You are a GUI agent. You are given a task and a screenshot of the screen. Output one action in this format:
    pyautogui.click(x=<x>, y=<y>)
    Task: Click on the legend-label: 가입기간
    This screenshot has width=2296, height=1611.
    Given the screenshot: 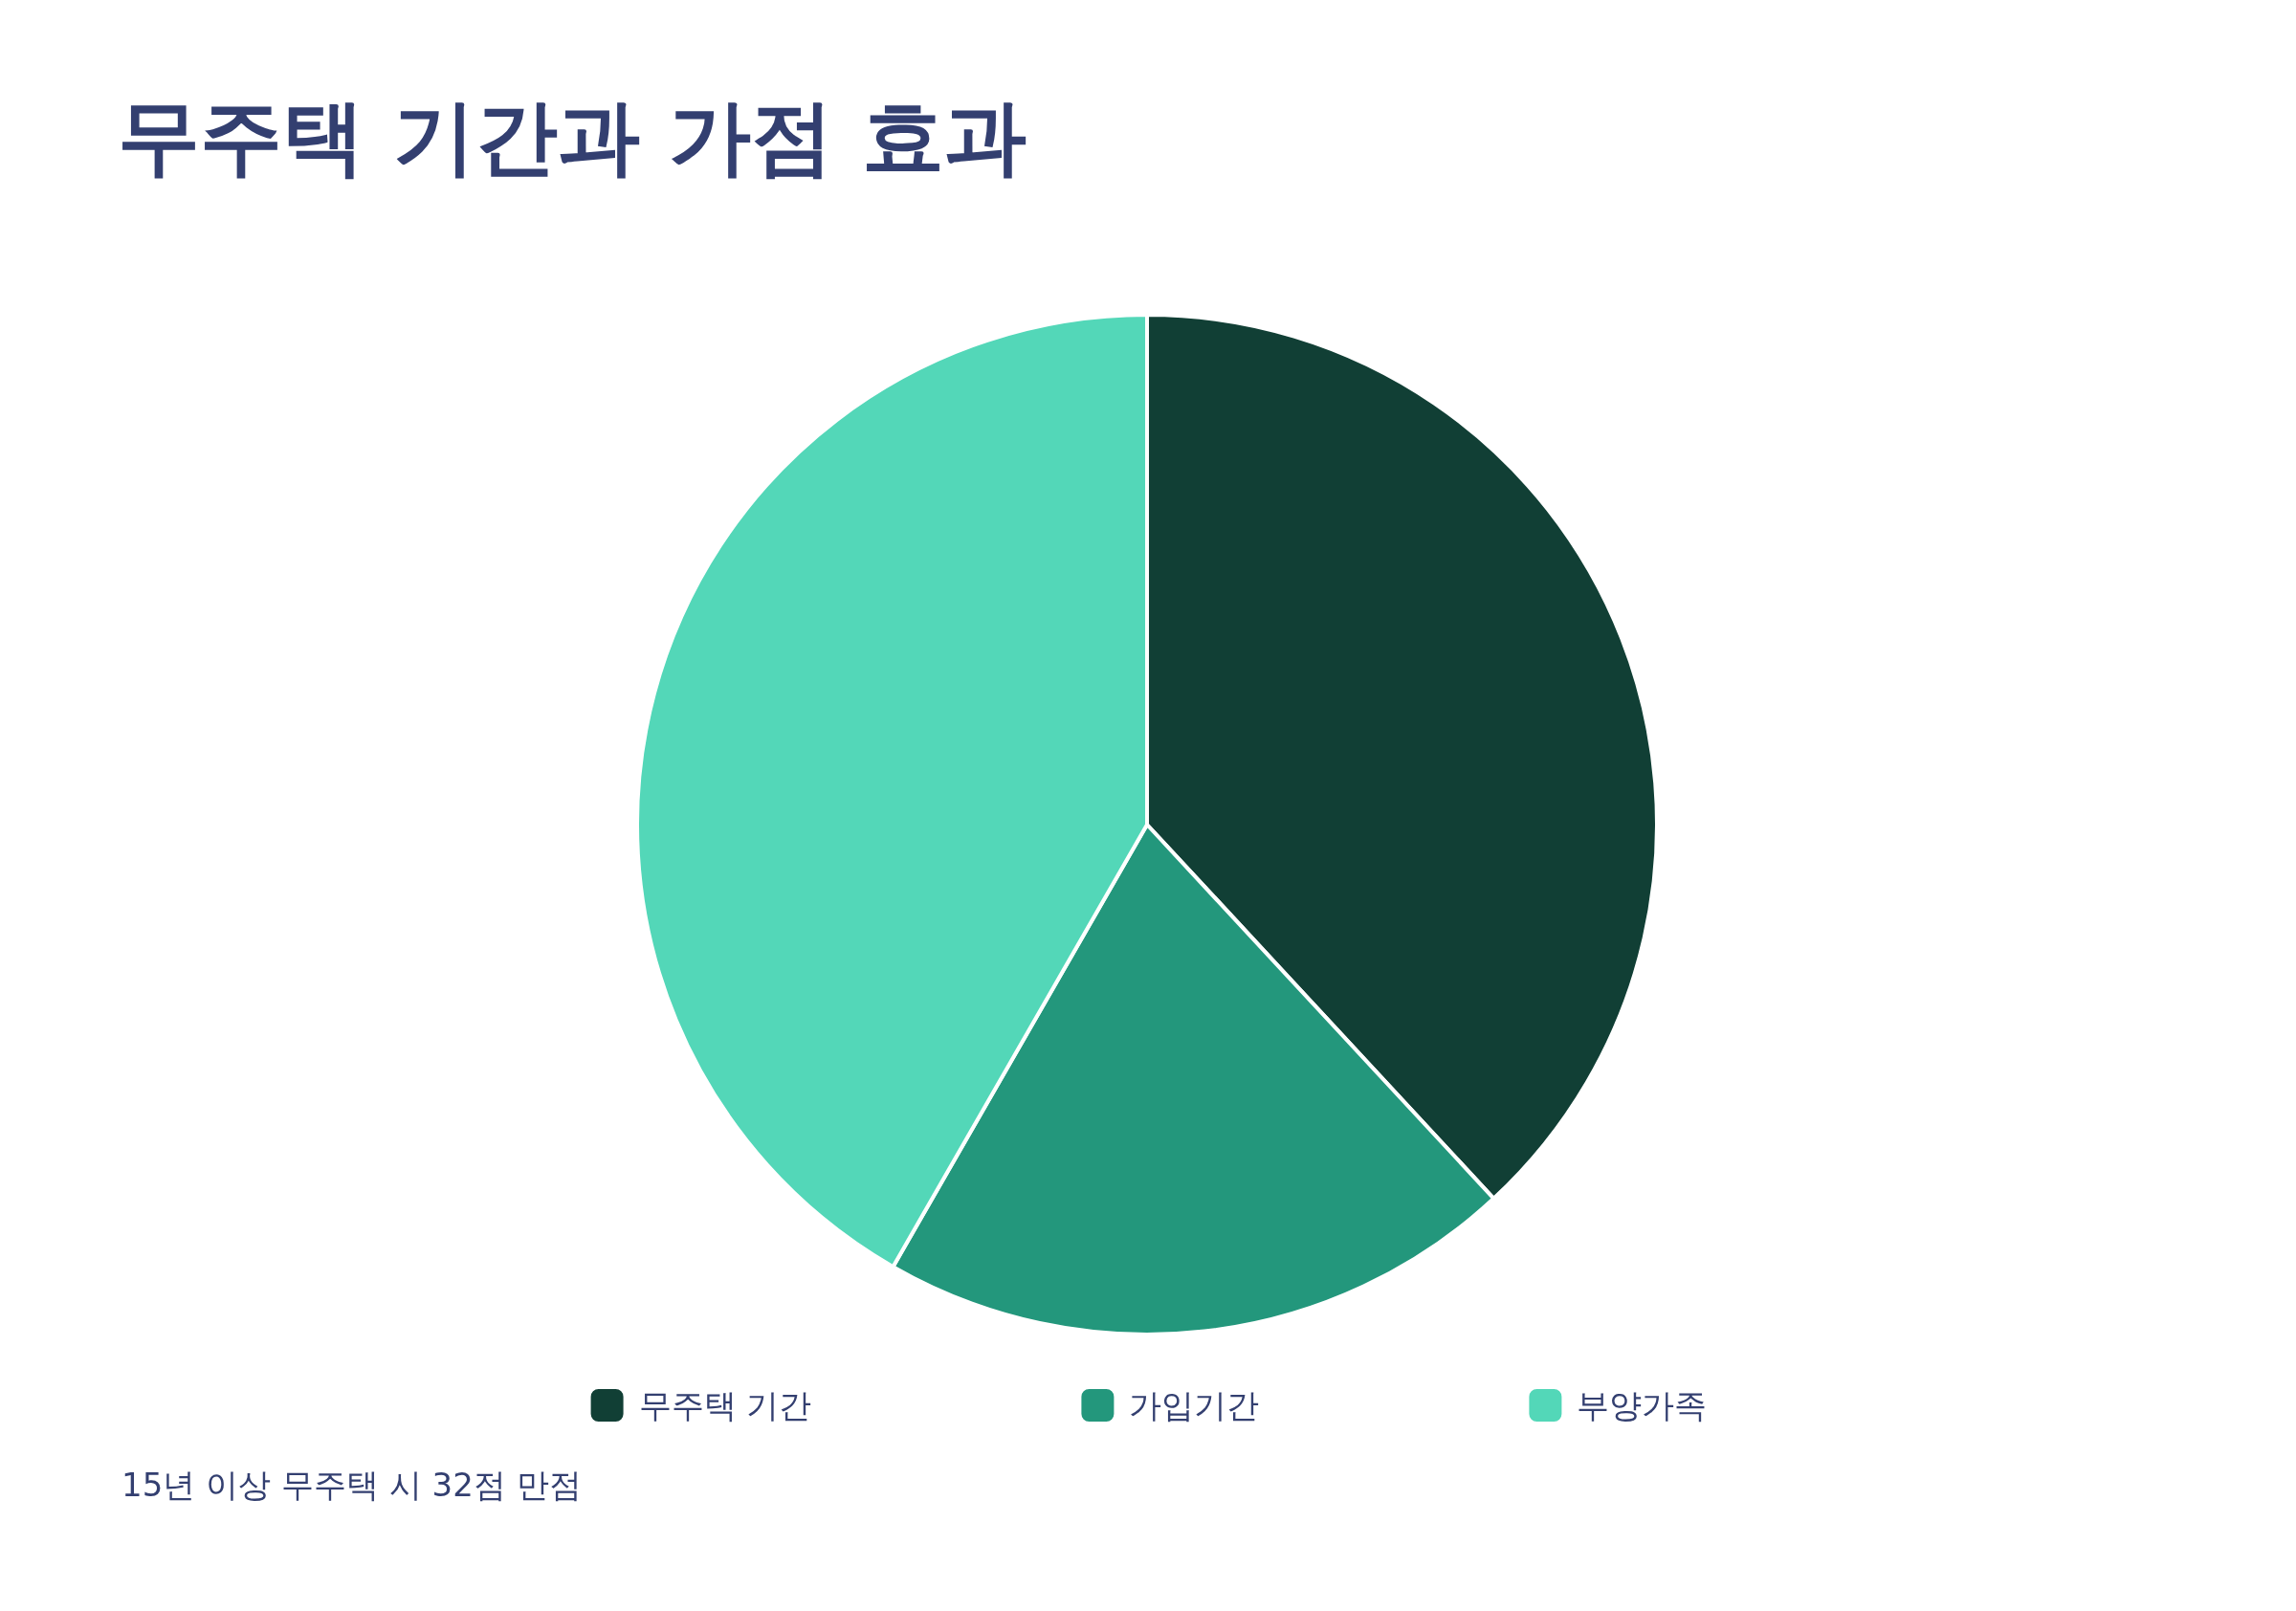 What is the action you would take?
    pyautogui.click(x=1194, y=1405)
    